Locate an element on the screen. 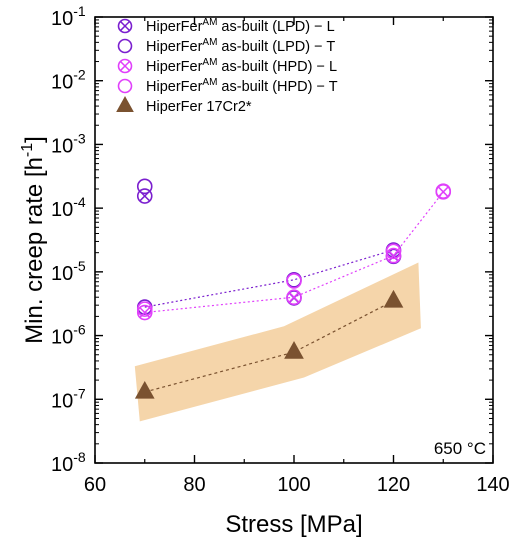 Image resolution: width=519 pixels, height=550 pixels. y-tick-label-6: 10⁻³ is located at coordinates (68, 143).